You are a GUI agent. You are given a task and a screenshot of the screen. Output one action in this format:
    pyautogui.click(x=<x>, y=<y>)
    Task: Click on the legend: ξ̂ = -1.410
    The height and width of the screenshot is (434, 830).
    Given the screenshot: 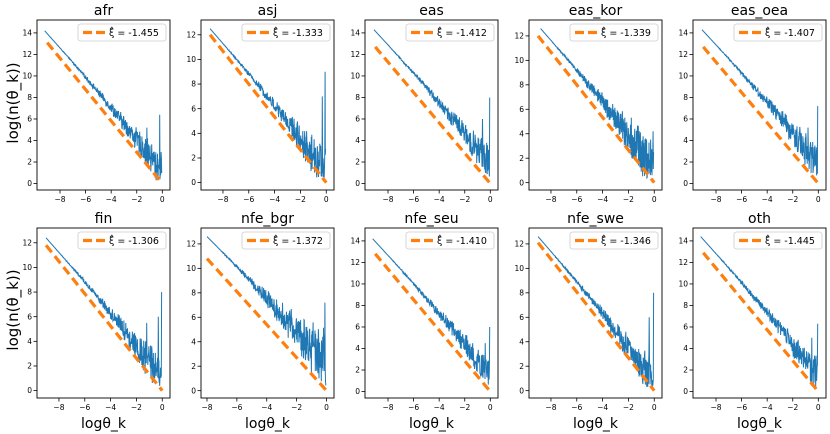 What is the action you would take?
    pyautogui.click(x=450, y=240)
    